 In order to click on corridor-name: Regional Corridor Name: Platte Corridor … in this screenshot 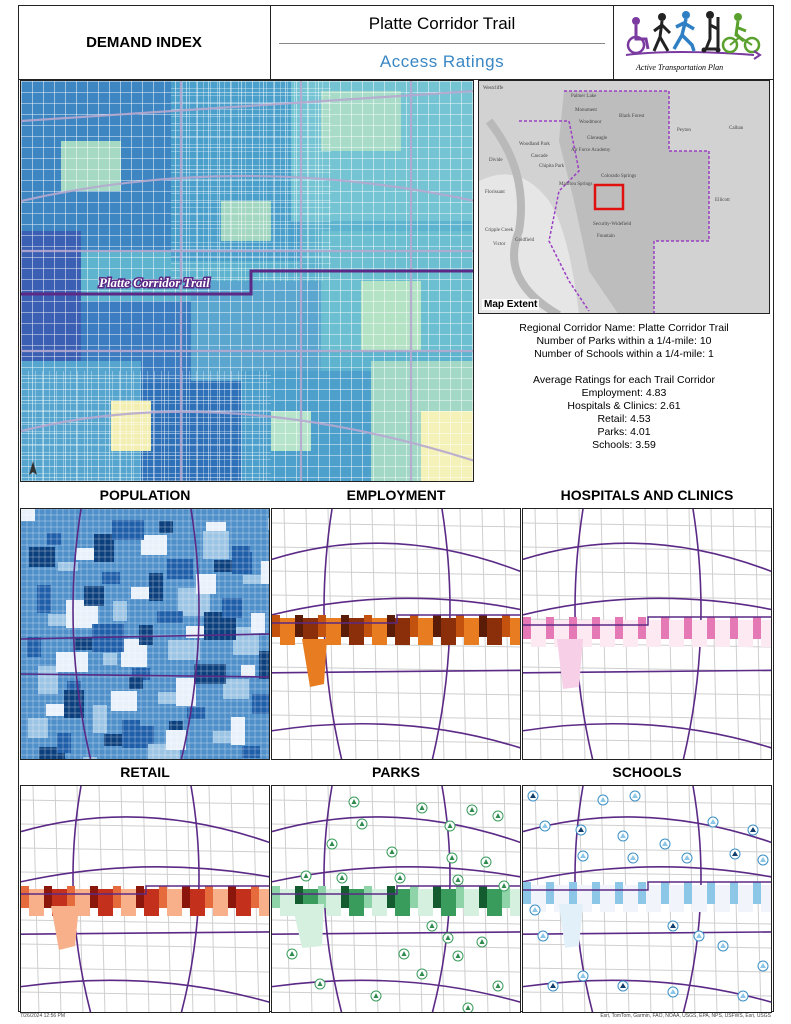, I will do `click(624, 328)`.